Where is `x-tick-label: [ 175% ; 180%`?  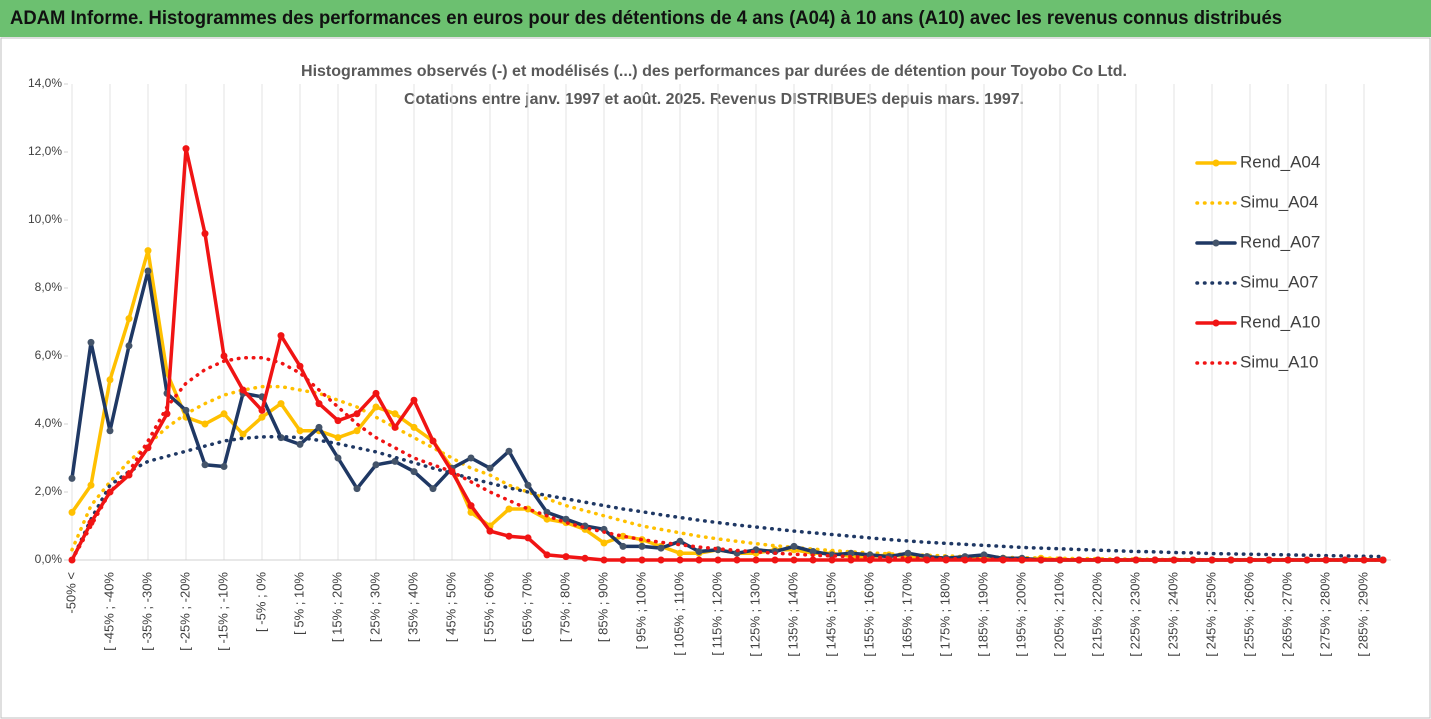 x-tick-label: [ 175% ; 180% is located at coordinates (944, 614).